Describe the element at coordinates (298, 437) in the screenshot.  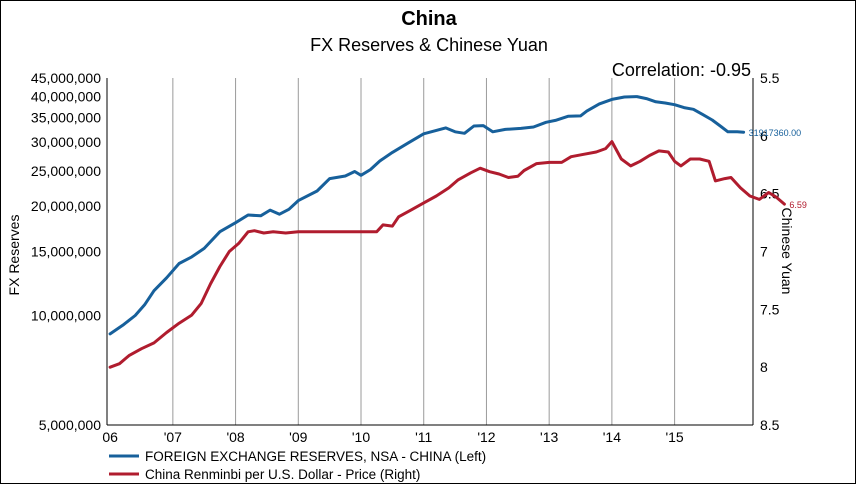
I see `x-tick-label: '09` at that location.